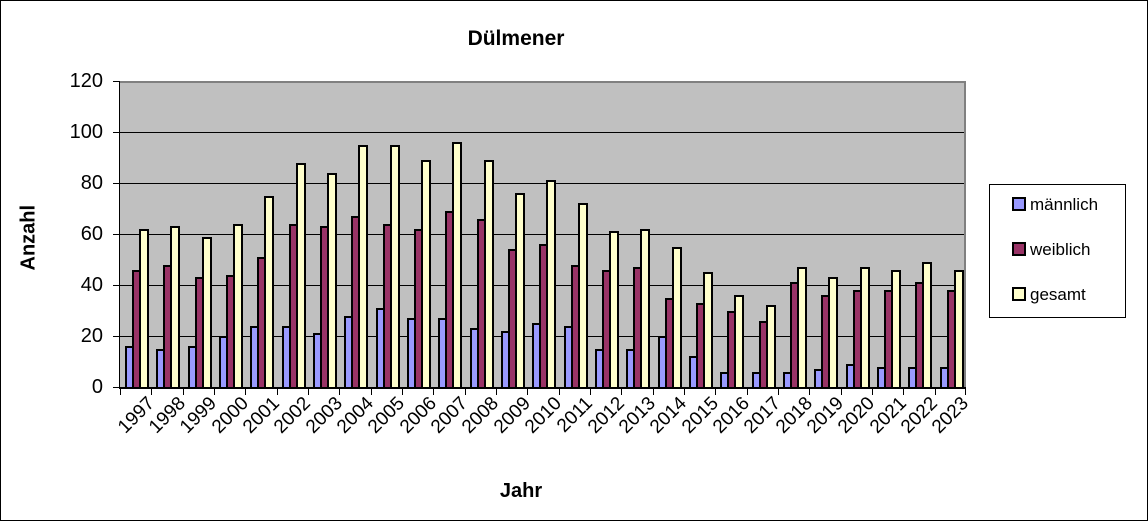 The width and height of the screenshot is (1148, 521). Describe the element at coordinates (770, 347) in the screenshot. I see `bar-gesamt-2017` at that location.